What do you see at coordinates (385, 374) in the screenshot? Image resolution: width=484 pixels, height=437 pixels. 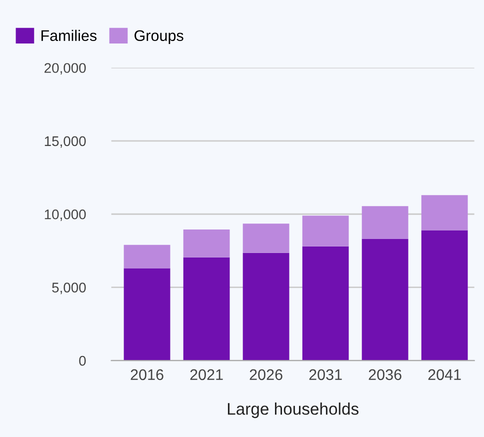 I see `x-tick-label: 2036` at bounding box center [385, 374].